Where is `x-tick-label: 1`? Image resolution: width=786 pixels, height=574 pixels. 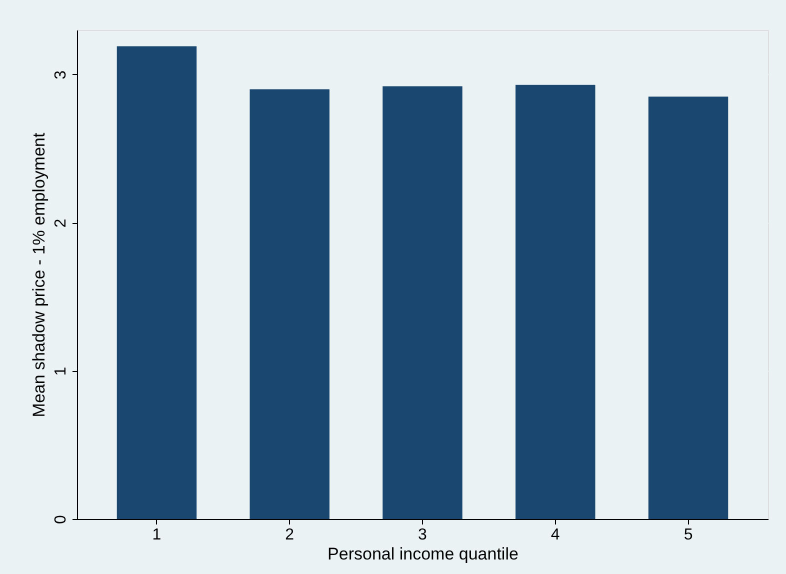 x-tick-label: 1 is located at coordinates (157, 535).